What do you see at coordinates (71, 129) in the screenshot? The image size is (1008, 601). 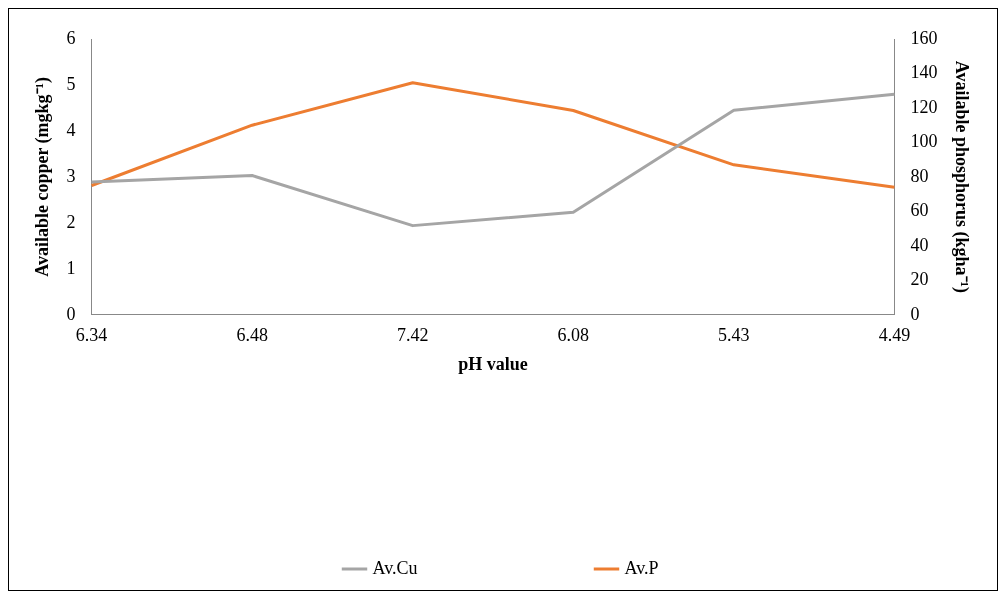 I see `y-tick-label: 4` at bounding box center [71, 129].